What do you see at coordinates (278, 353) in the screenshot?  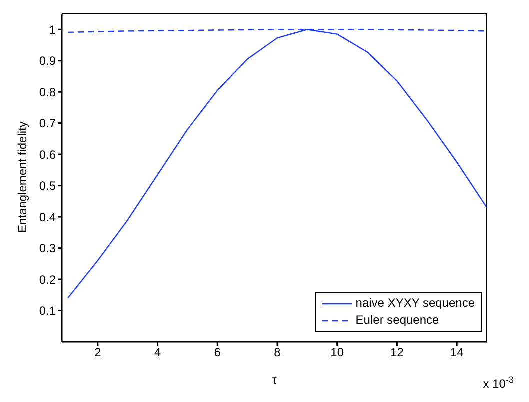 I see `x-tick-label: 8` at bounding box center [278, 353].